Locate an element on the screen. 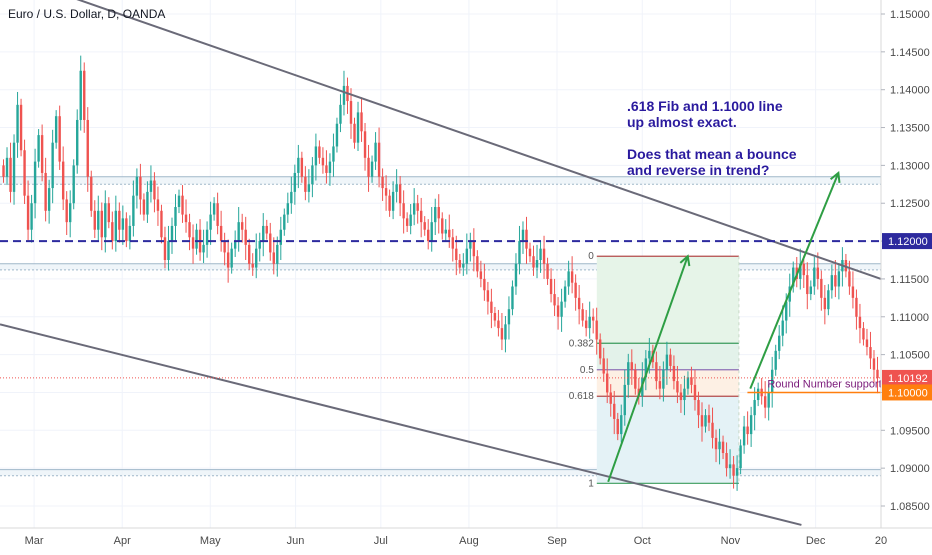 Image resolution: width=932 pixels, height=555 pixels. channel-band is located at coordinates (440, 472).